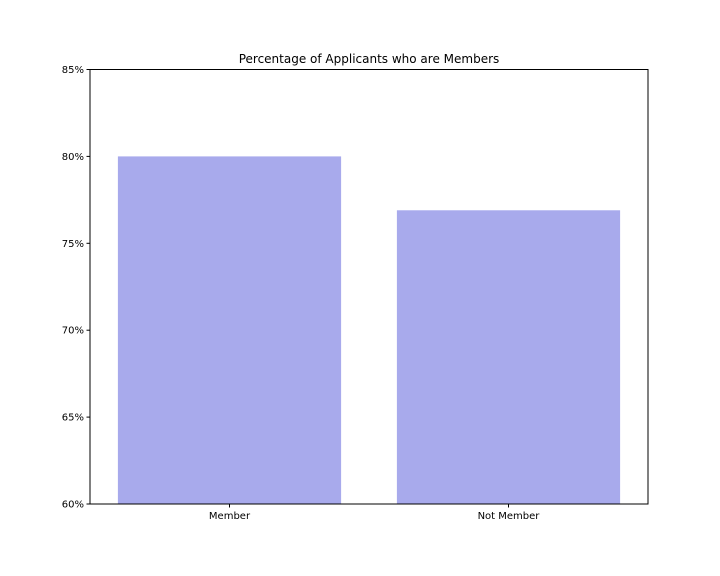 The width and height of the screenshot is (720, 576). What do you see at coordinates (73, 244) in the screenshot?
I see `y-tick-label: 75%` at bounding box center [73, 244].